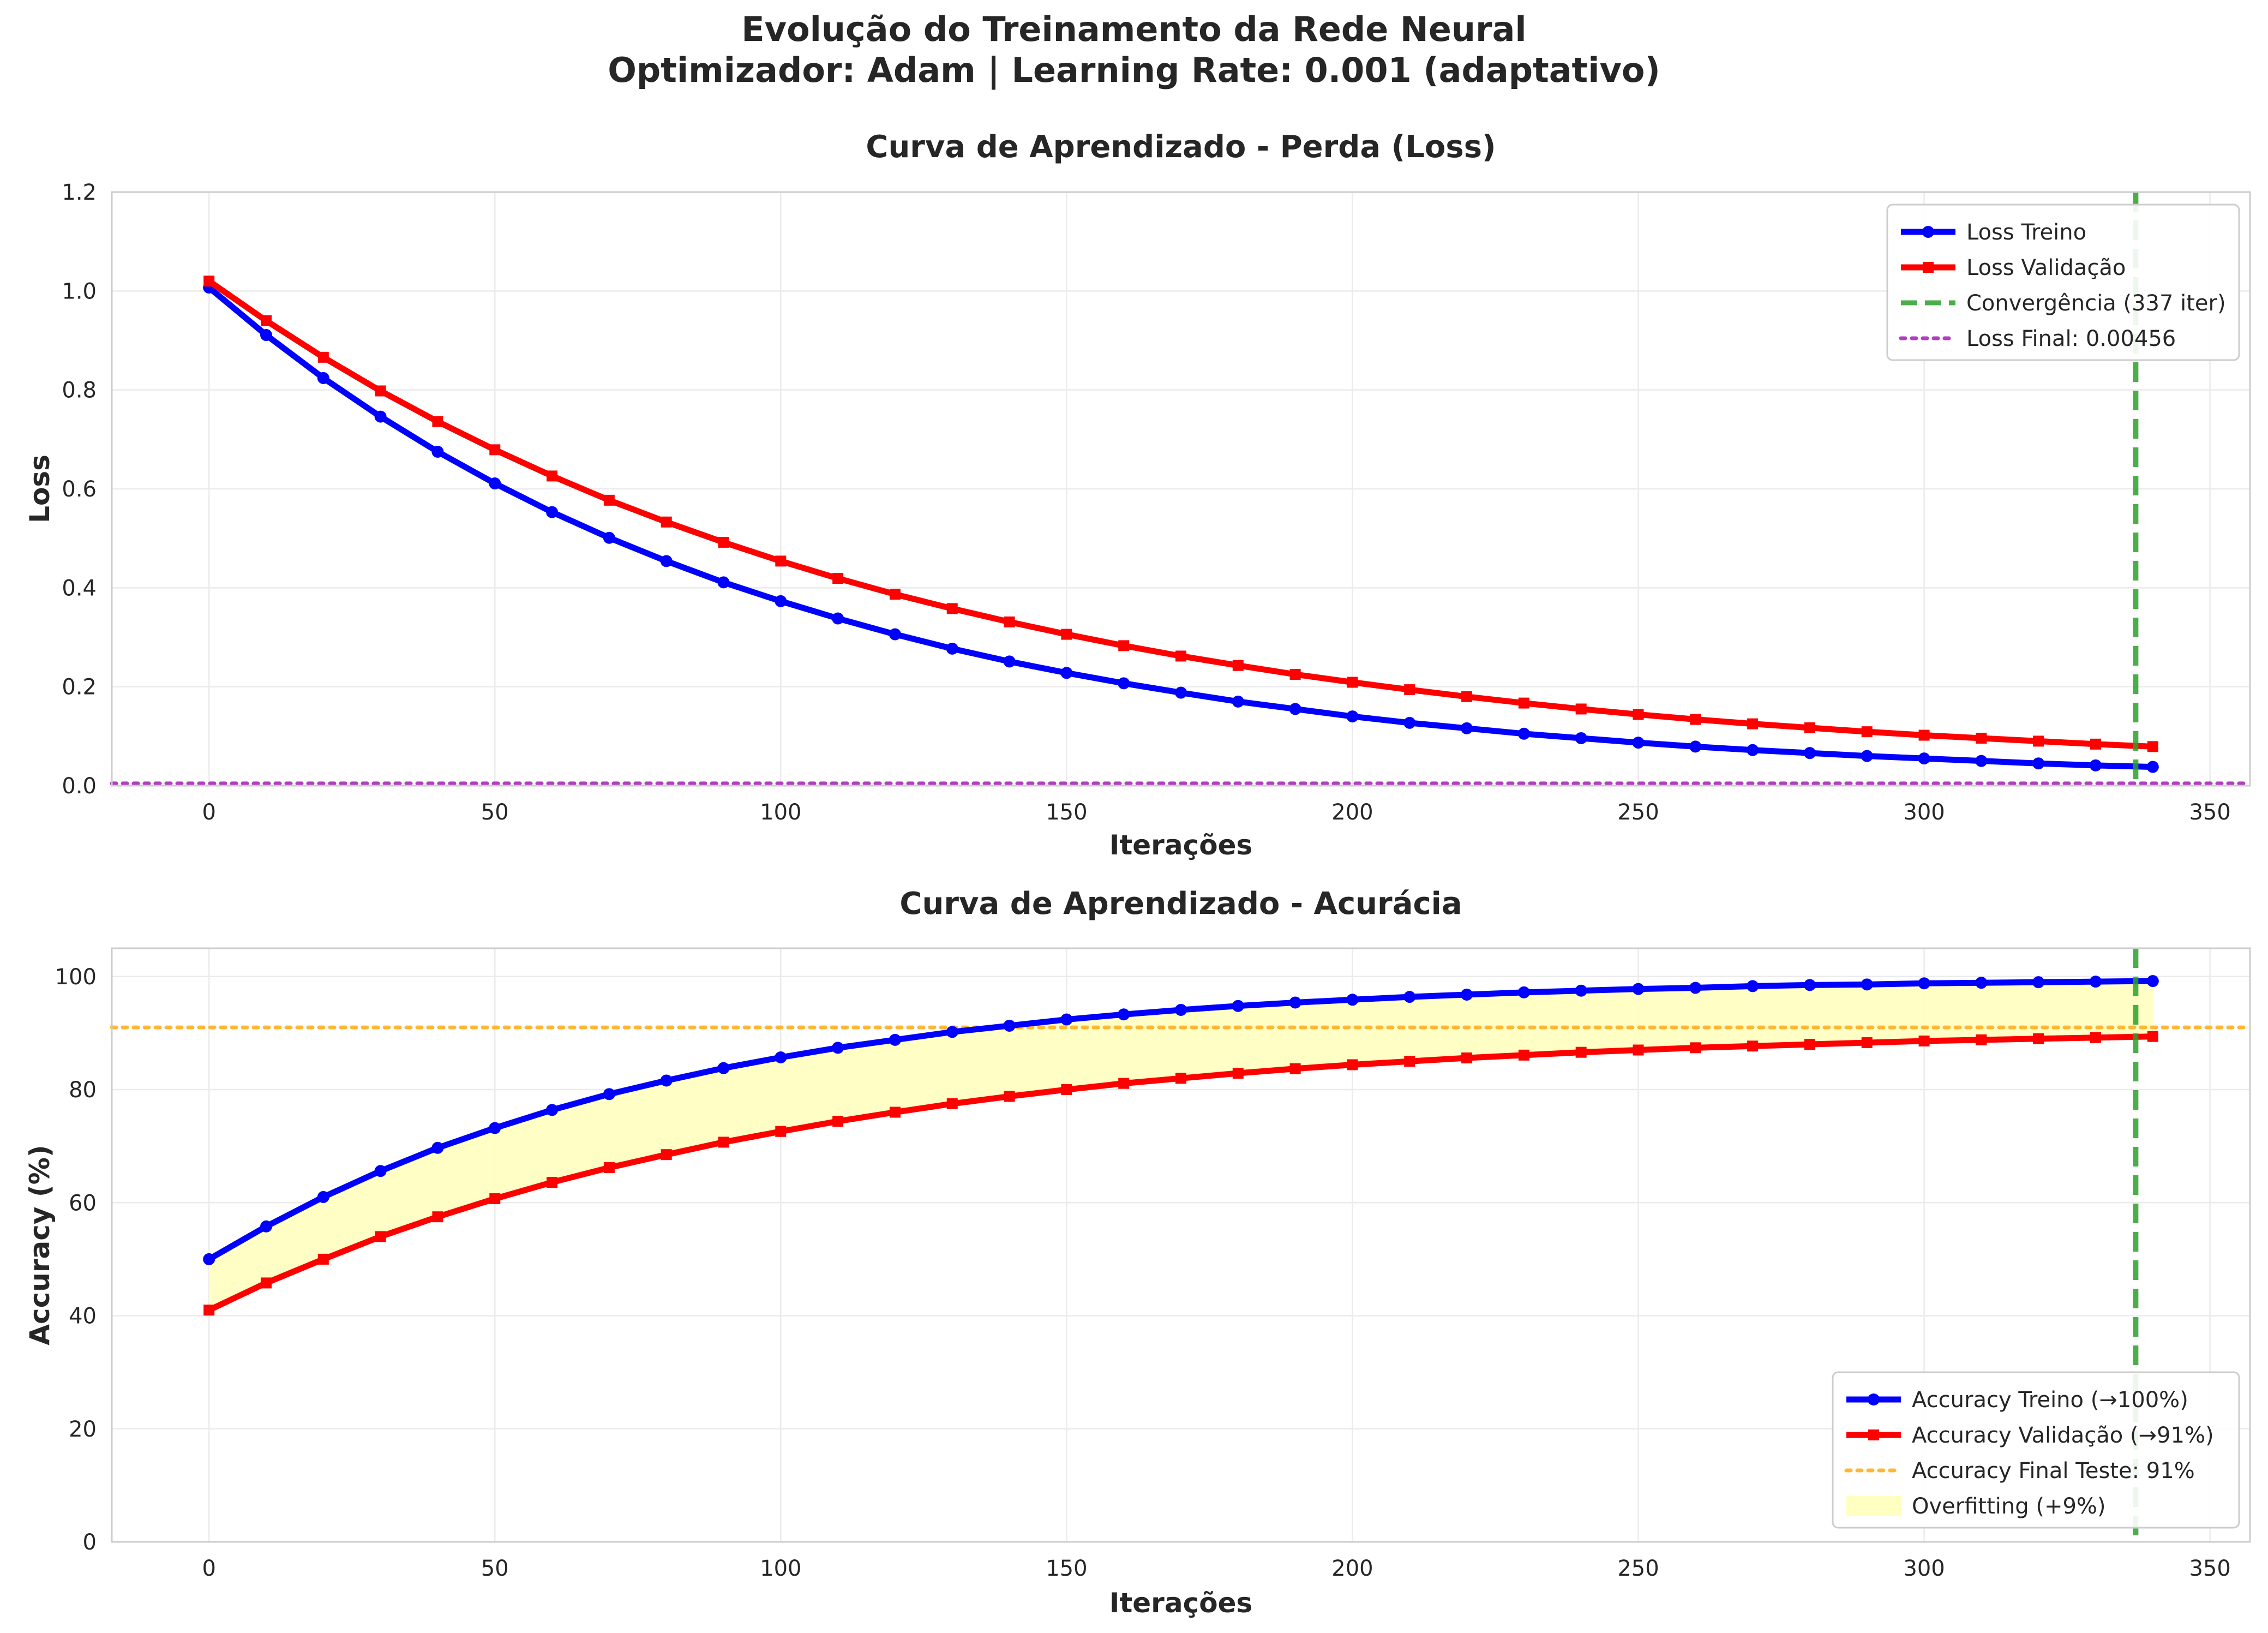 This screenshot has width=2268, height=1633. I want to click on legend-label: Loss Validação, so click(2046, 267).